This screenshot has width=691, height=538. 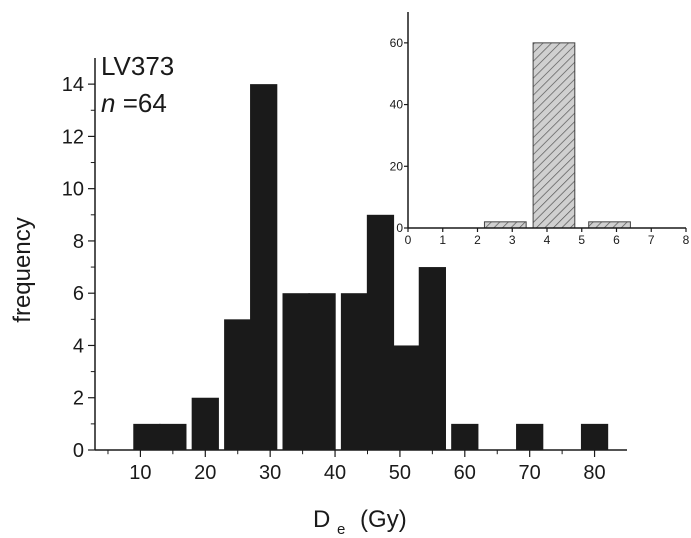 What do you see at coordinates (400, 473) in the screenshot?
I see `x-tick-label: 50` at bounding box center [400, 473].